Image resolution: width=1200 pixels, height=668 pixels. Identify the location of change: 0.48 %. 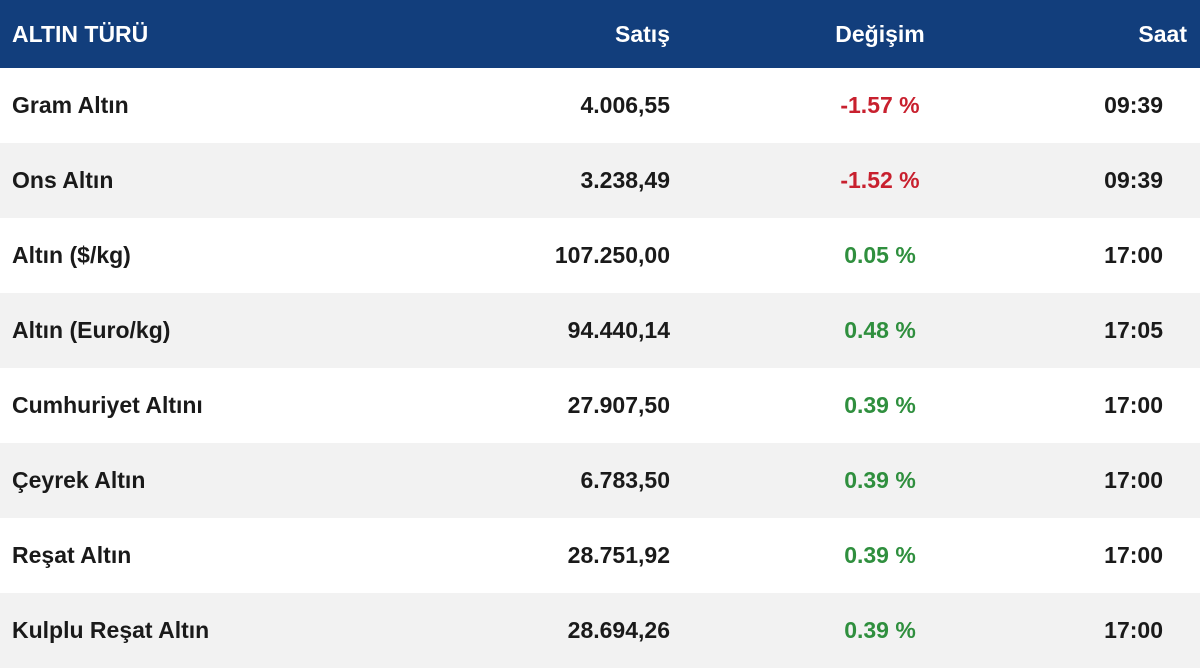
(880, 330).